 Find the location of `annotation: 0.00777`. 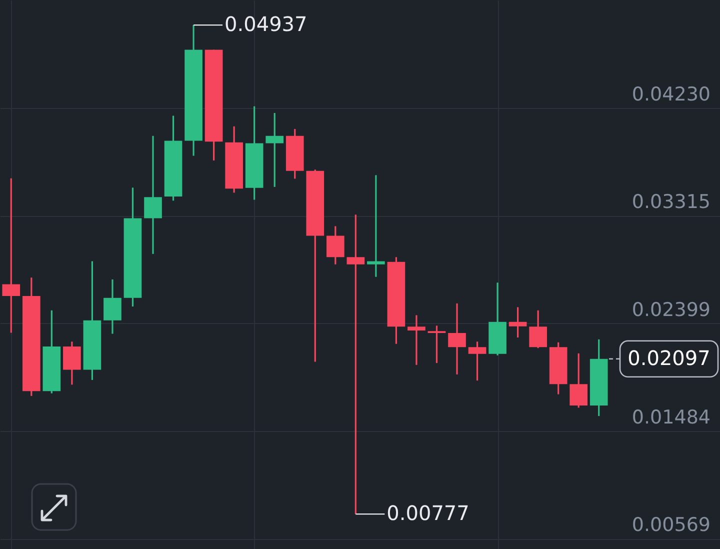

annotation: 0.00777 is located at coordinates (428, 513).